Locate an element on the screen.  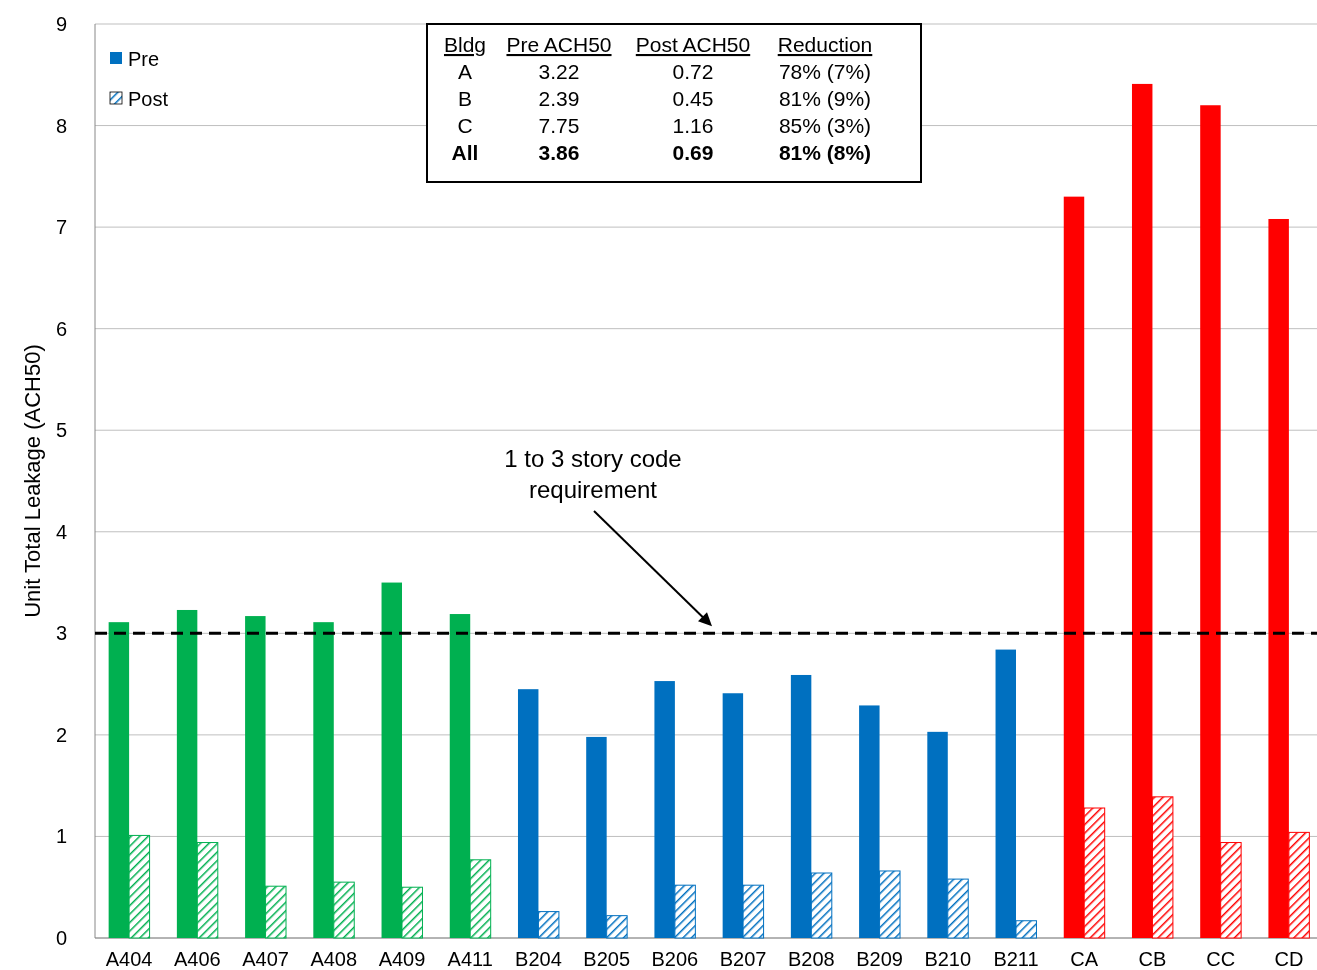
annotation: 1 to 3 story code requirement is located at coordinates (593, 474).